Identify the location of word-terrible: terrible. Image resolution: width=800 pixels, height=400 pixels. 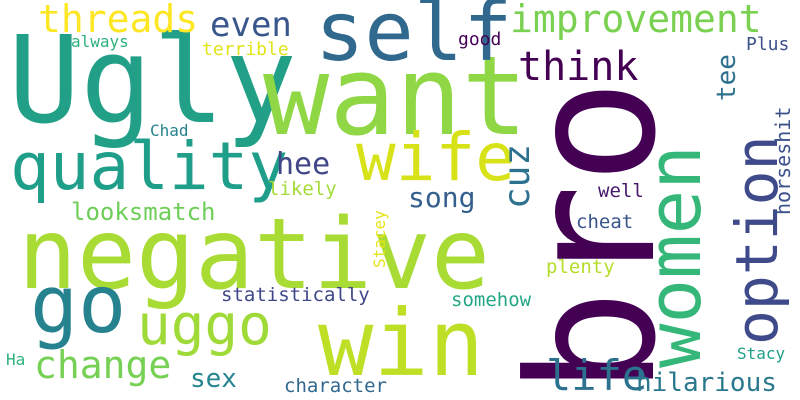
(245, 49).